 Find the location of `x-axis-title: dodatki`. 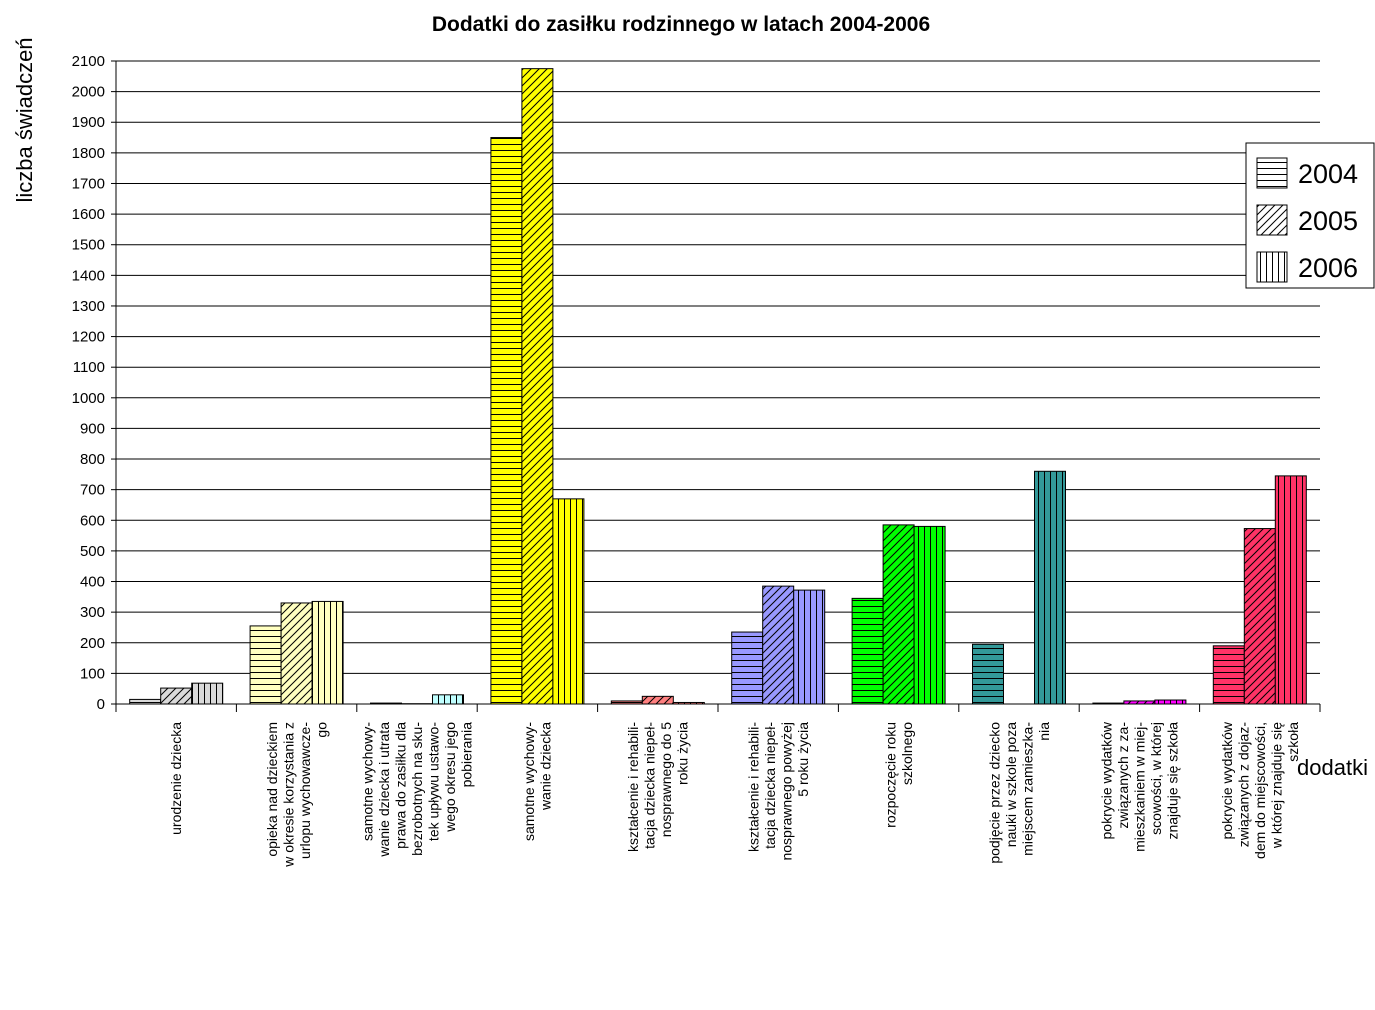

x-axis-title: dodatki is located at coordinates (1332, 767).